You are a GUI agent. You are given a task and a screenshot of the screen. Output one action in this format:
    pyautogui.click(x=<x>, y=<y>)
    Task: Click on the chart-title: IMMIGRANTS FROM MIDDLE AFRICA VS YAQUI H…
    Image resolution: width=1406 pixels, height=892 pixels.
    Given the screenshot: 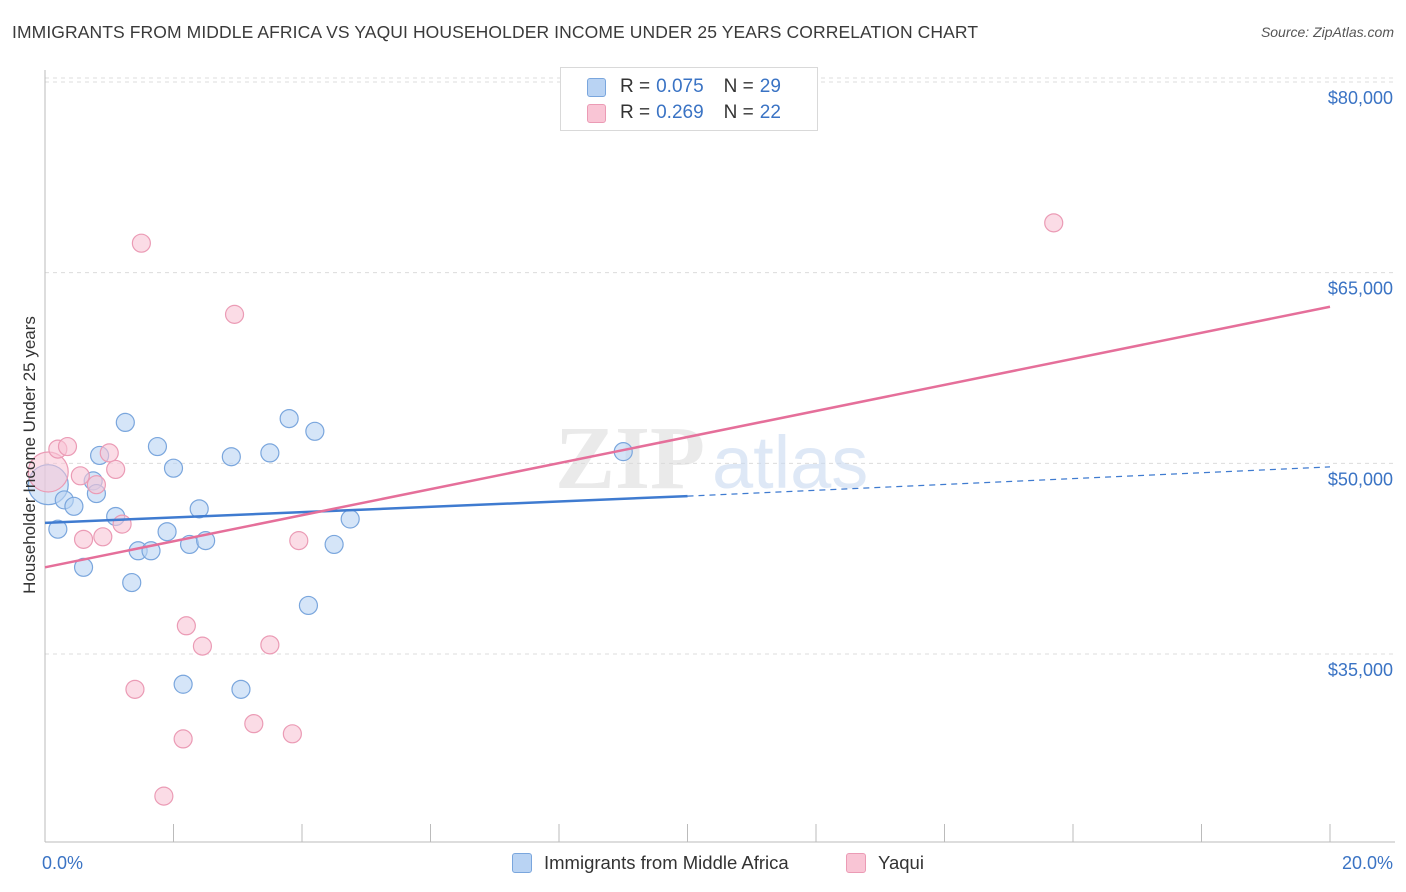 What is the action you would take?
    pyautogui.click(x=495, y=32)
    